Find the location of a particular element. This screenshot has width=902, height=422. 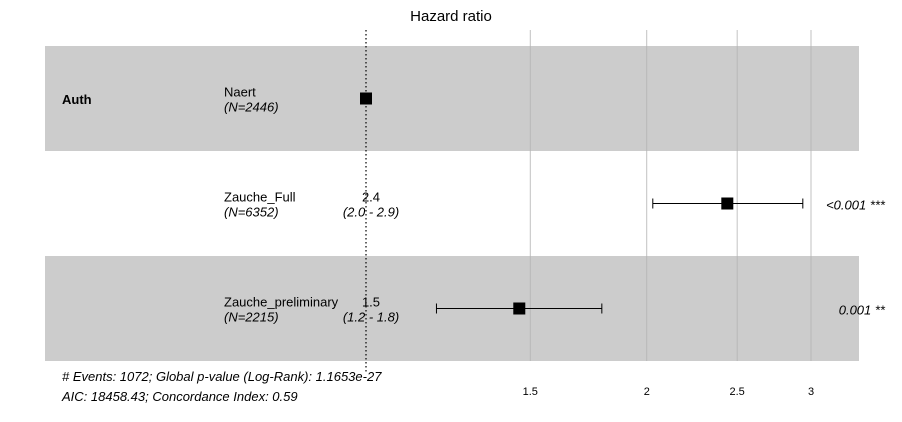

variable-label: Auth is located at coordinates (77, 99).